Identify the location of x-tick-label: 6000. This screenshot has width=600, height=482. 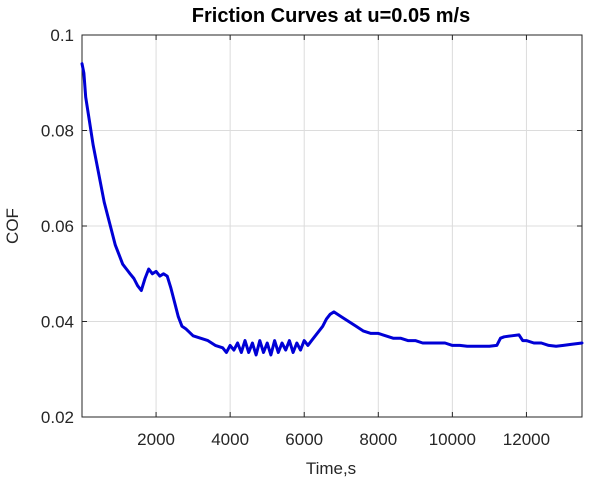
(304, 439).